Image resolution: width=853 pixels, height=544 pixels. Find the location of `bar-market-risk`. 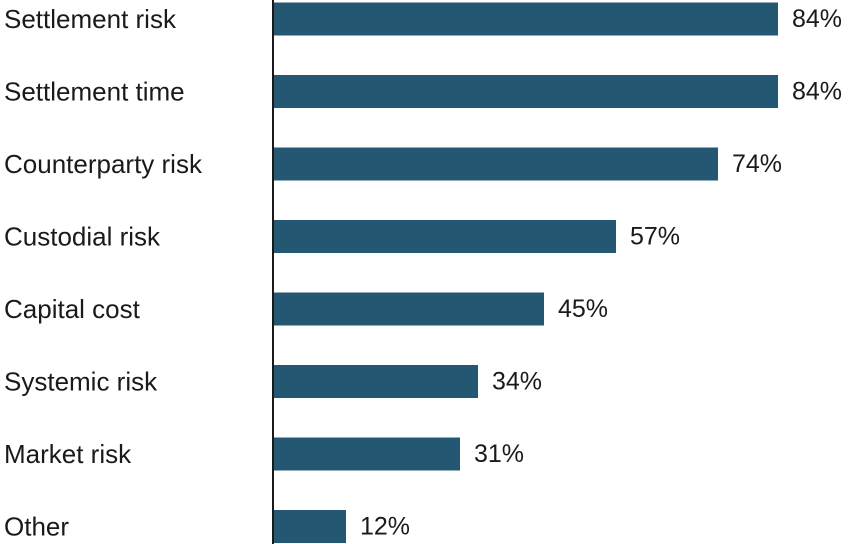

bar-market-risk is located at coordinates (367, 454).